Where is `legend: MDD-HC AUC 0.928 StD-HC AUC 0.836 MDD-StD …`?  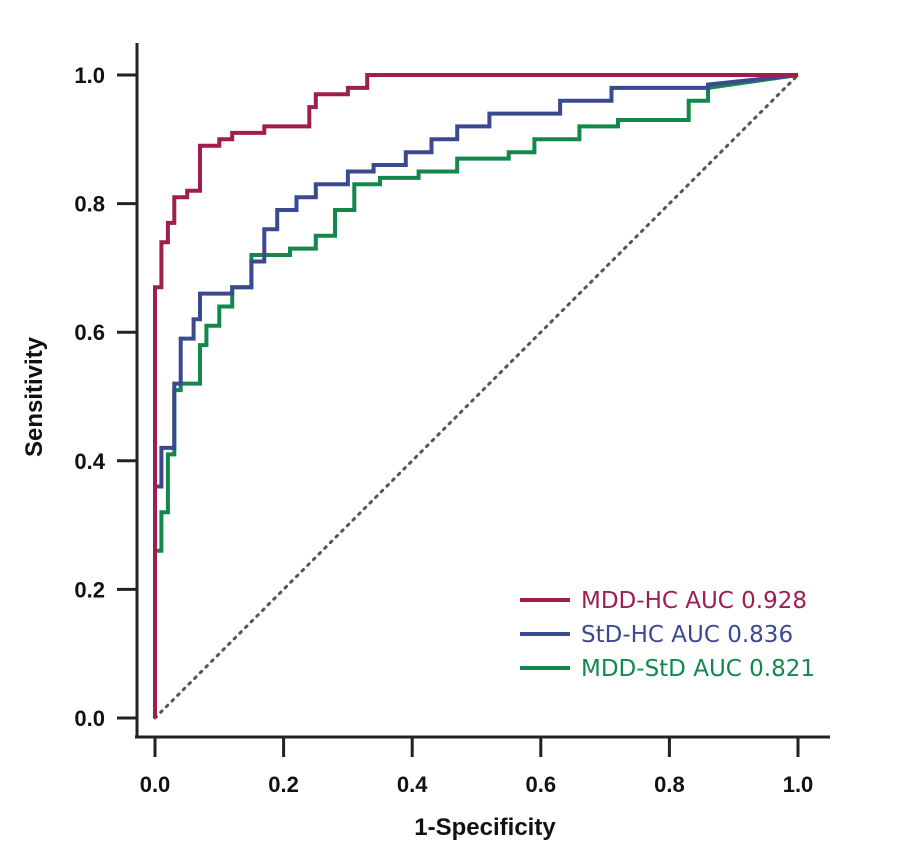
legend: MDD-HC AUC 0.928 StD-HC AUC 0.836 MDD-StD … is located at coordinates (667, 635).